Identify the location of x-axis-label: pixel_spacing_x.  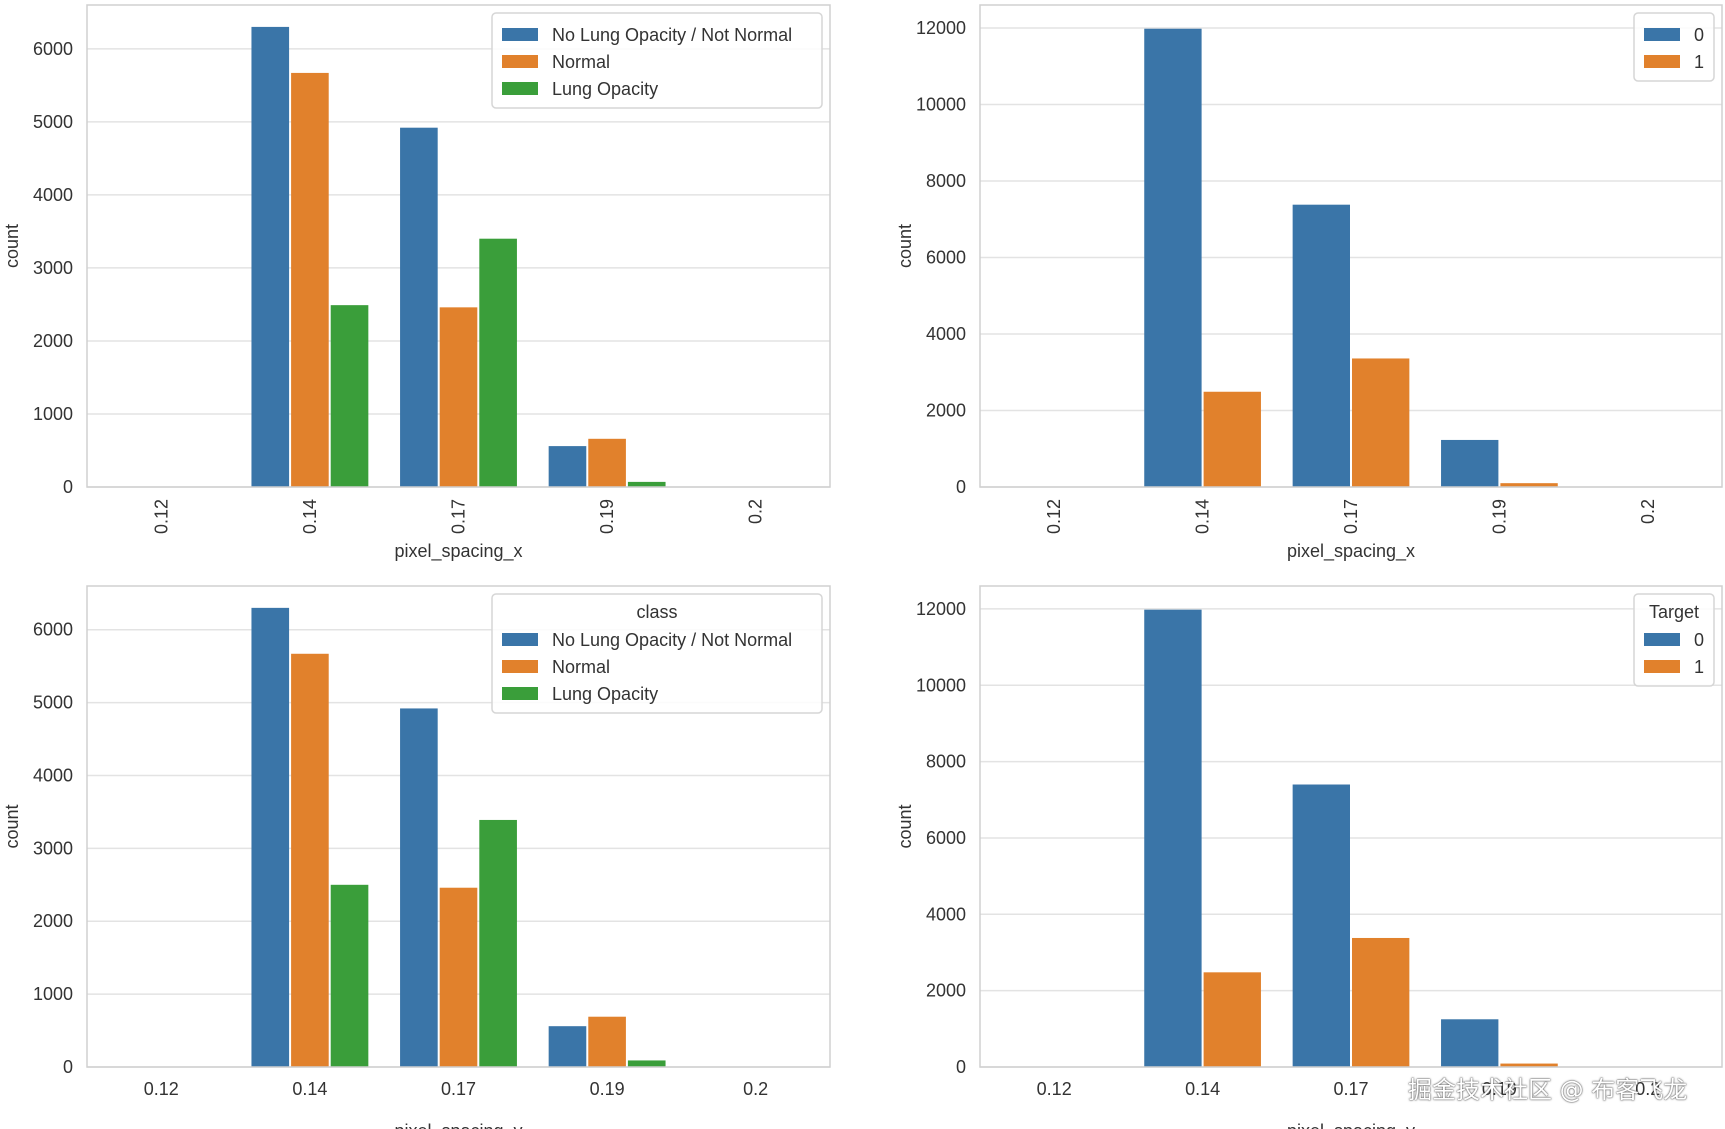
(1351, 551).